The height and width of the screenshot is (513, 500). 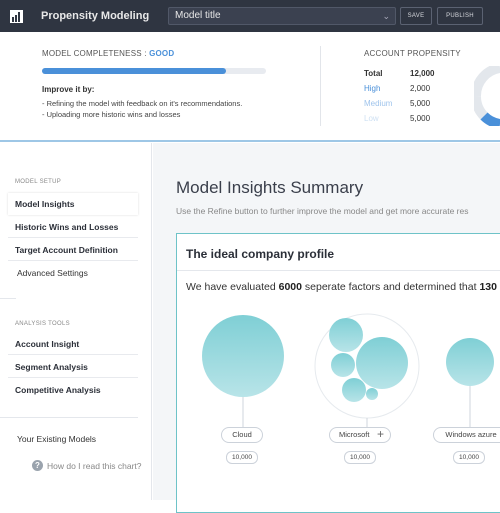 What do you see at coordinates (422, 73) in the screenshot?
I see `propensity-value: 12,000` at bounding box center [422, 73].